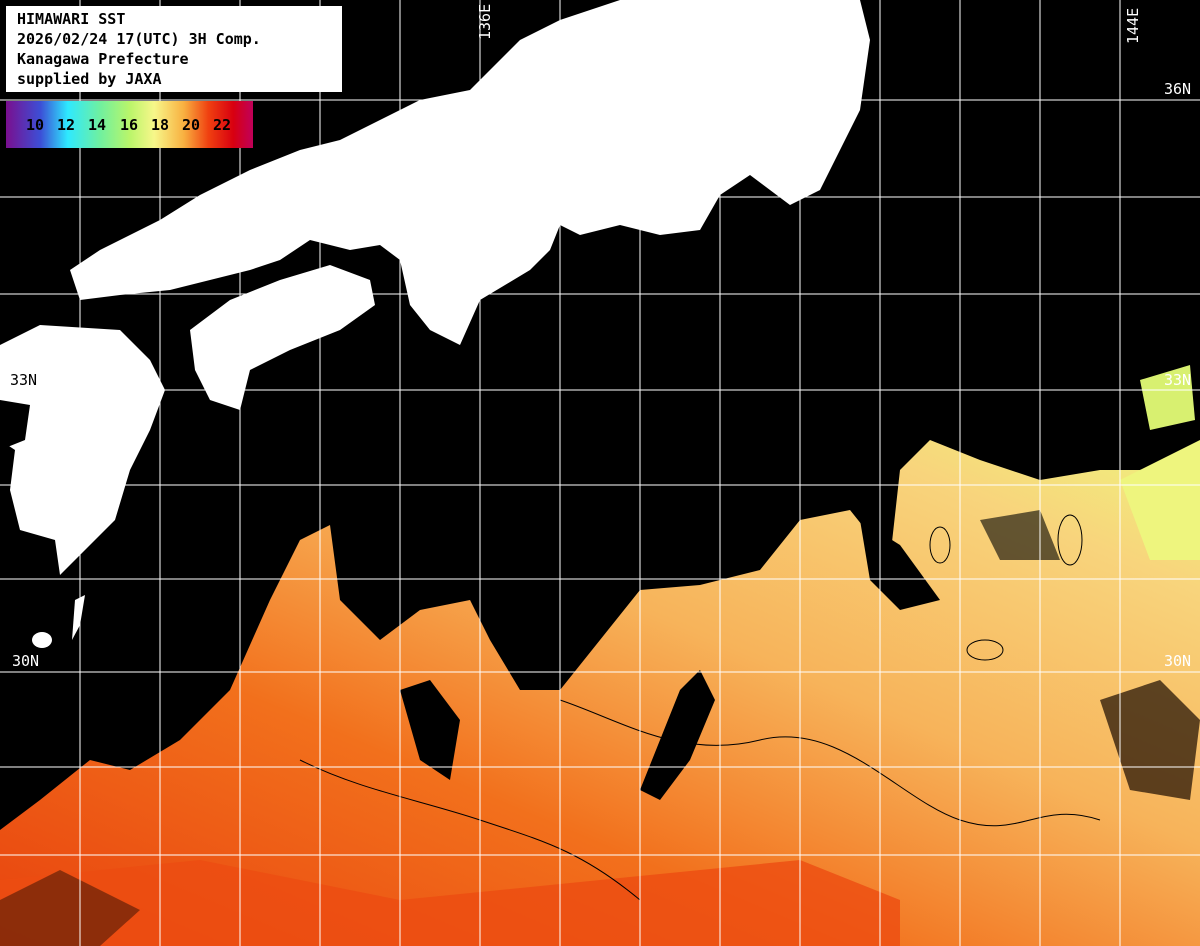 The height and width of the screenshot is (946, 1200). Describe the element at coordinates (222, 125) in the screenshot. I see `legend-tick: 22` at that location.